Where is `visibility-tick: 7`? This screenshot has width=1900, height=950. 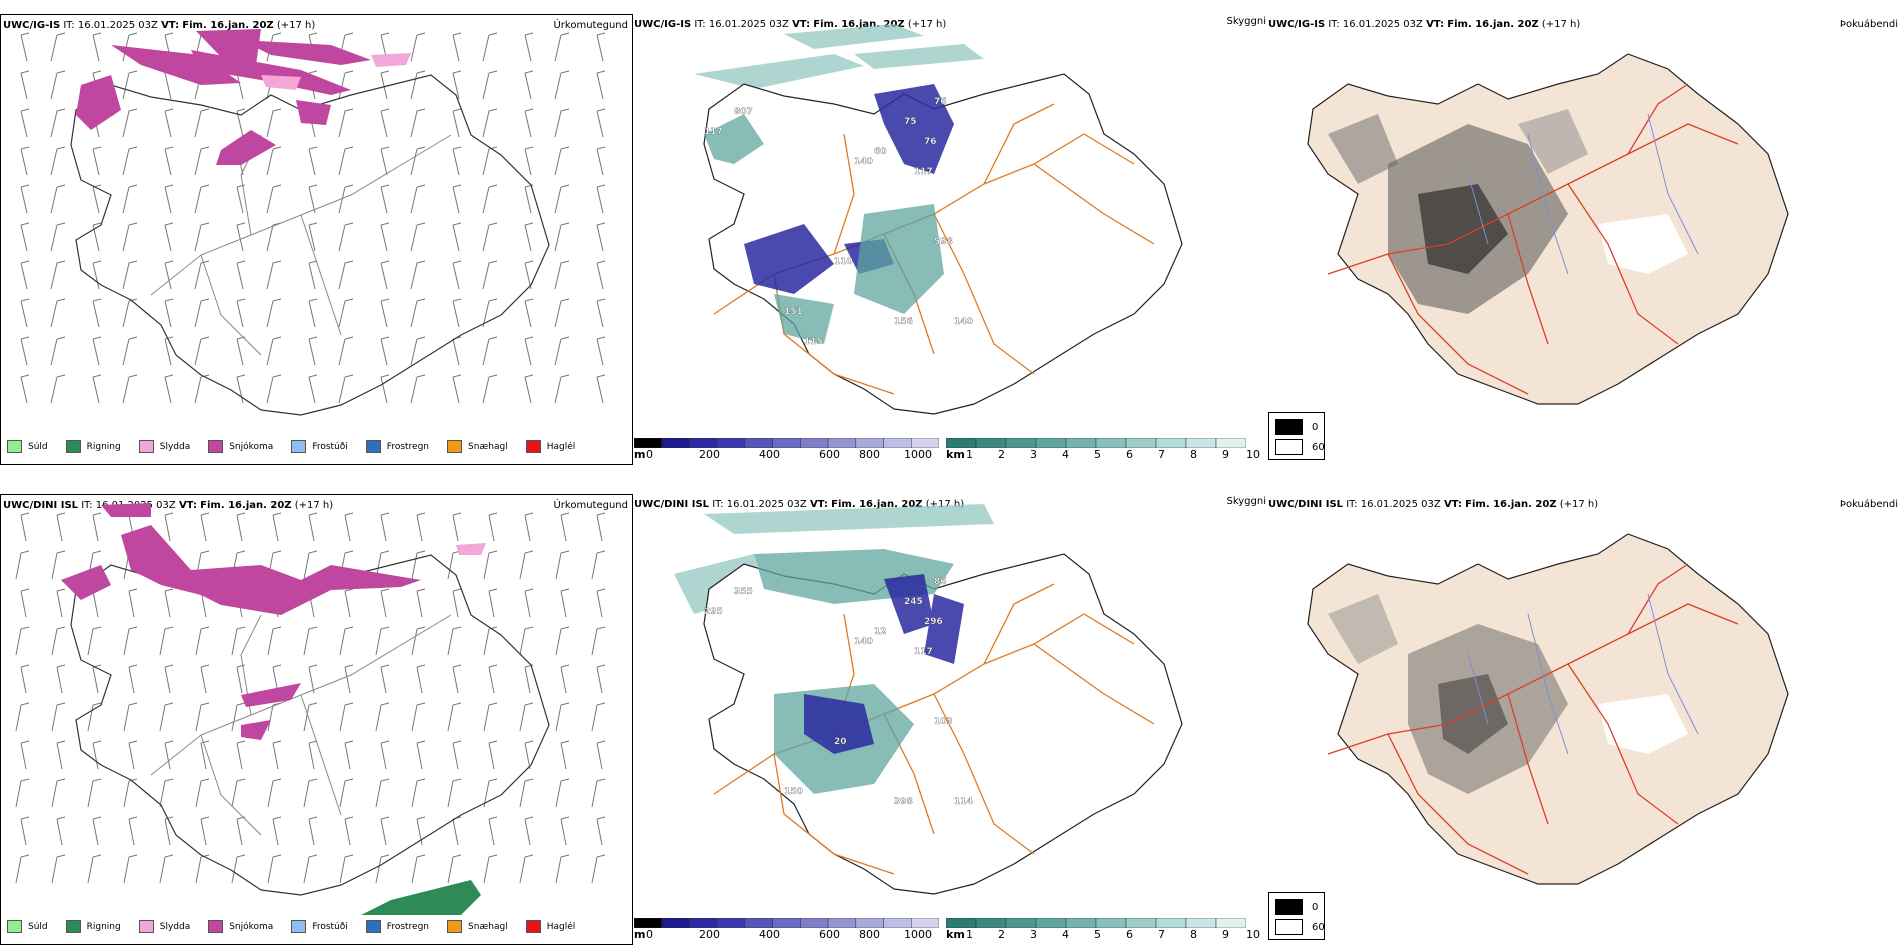 visibility-tick: 7 is located at coordinates (1161, 934).